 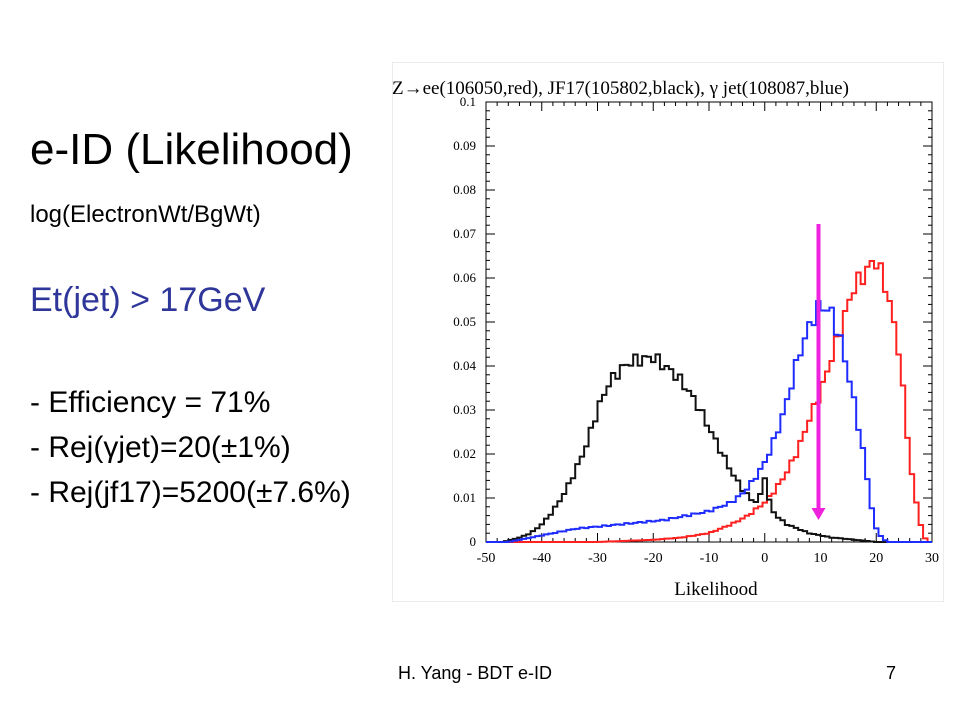 I want to click on y-tick-label: 0.03, so click(x=464, y=409).